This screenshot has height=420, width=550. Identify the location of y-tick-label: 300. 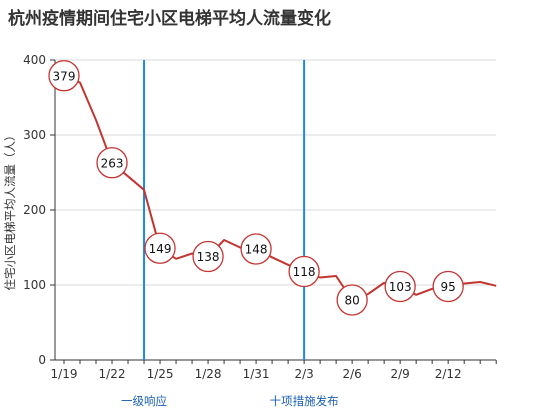
(34, 135).